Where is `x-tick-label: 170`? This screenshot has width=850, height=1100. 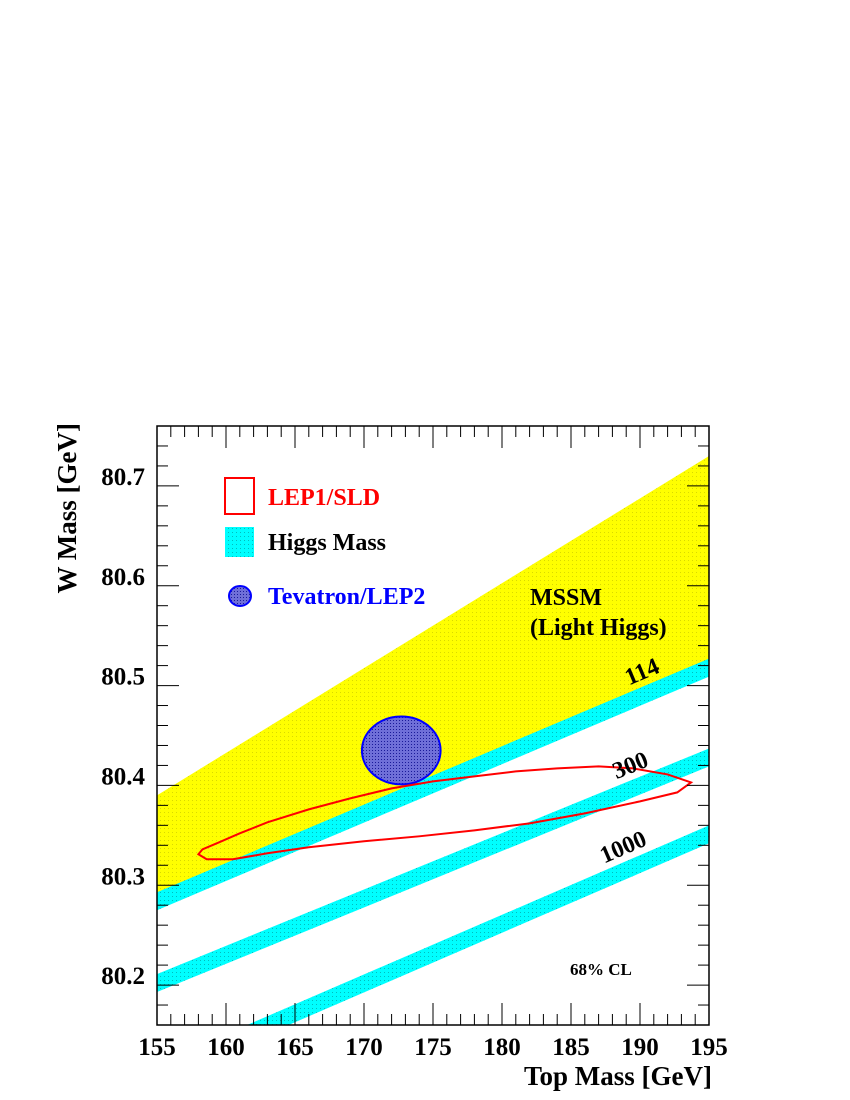 x-tick-label: 170 is located at coordinates (364, 1047).